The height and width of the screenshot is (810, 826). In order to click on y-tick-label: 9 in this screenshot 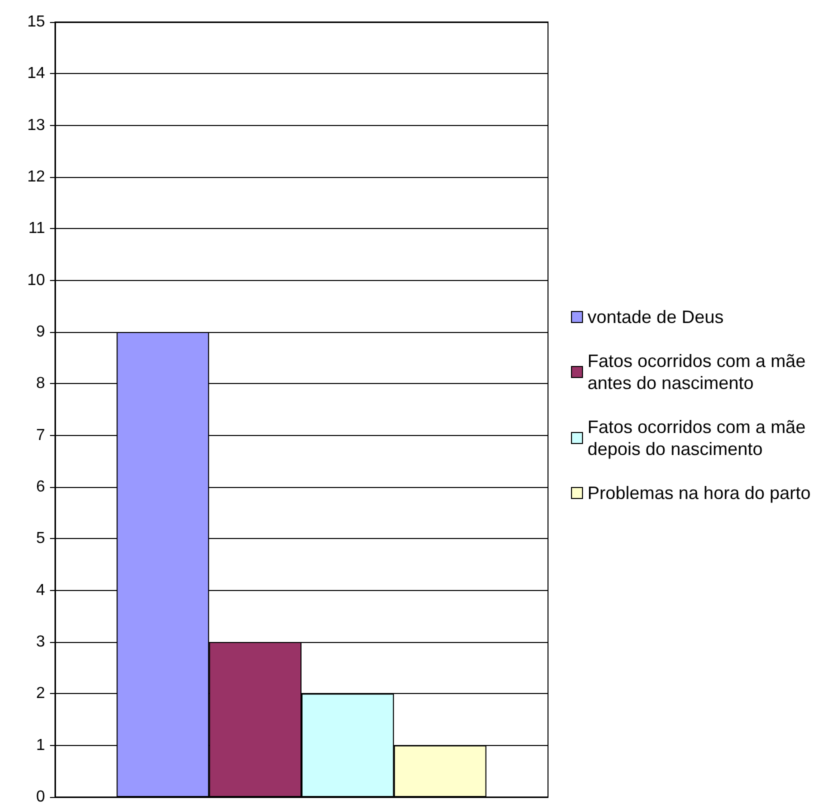, I will do `click(41, 332)`.